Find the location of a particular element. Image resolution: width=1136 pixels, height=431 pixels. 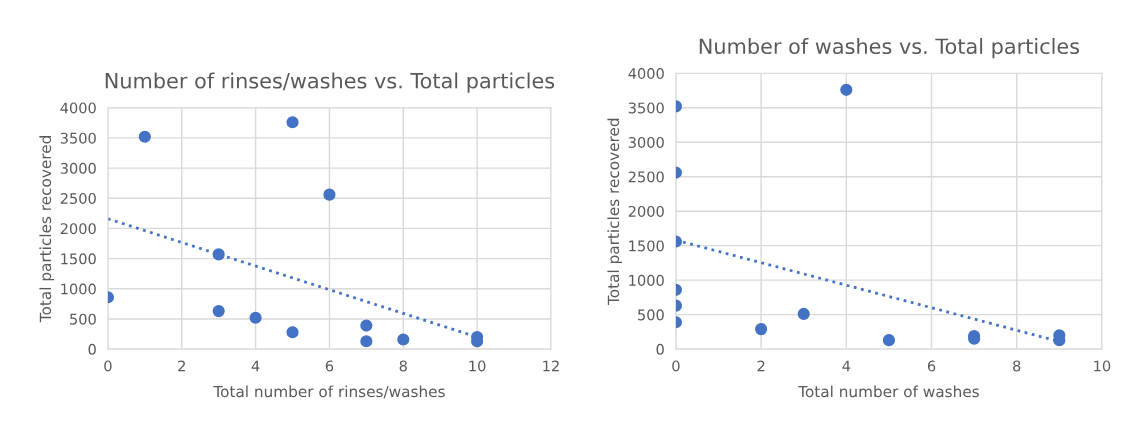

x-axis-title: Total number of washes is located at coordinates (888, 391).